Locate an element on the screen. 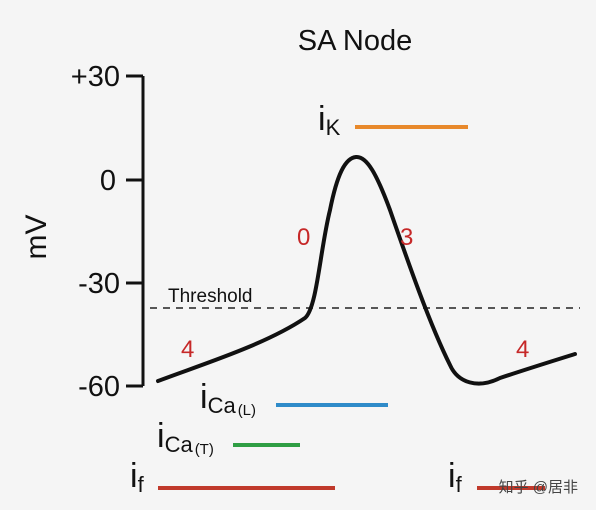 This screenshot has height=510, width=596. phase-4-label-right: 4 is located at coordinates (522, 349).